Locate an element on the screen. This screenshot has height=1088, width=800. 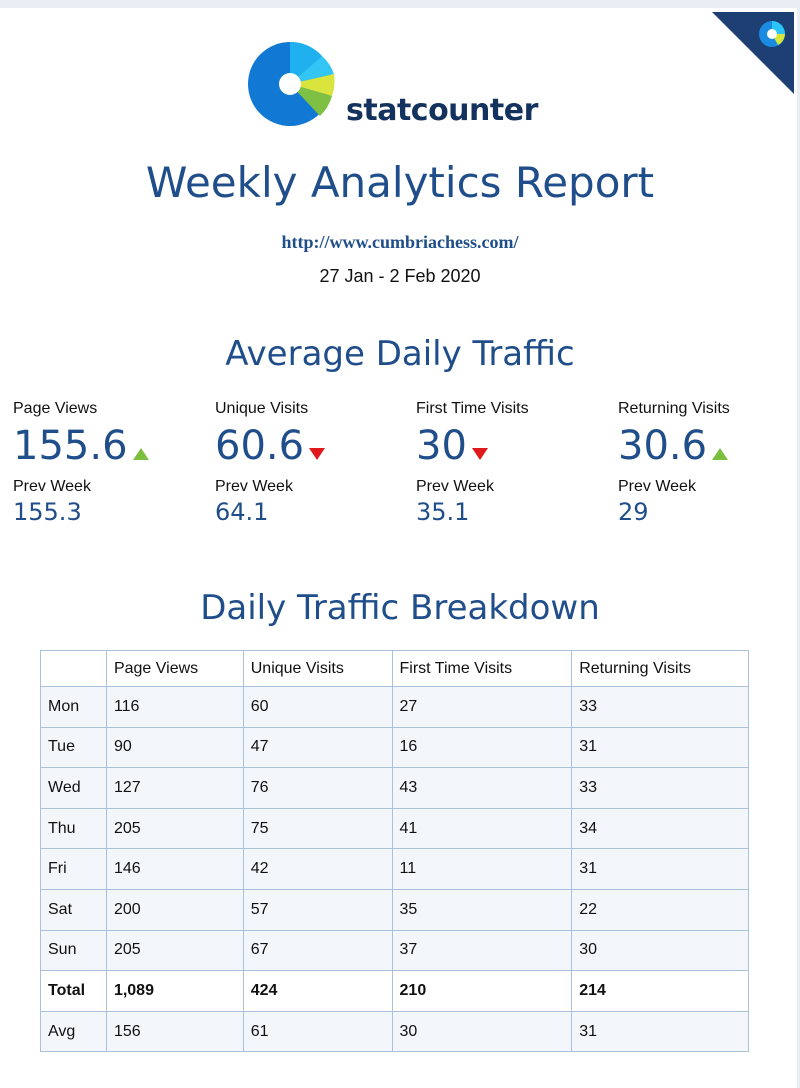
table-cell: 1,089 is located at coordinates (174, 991).